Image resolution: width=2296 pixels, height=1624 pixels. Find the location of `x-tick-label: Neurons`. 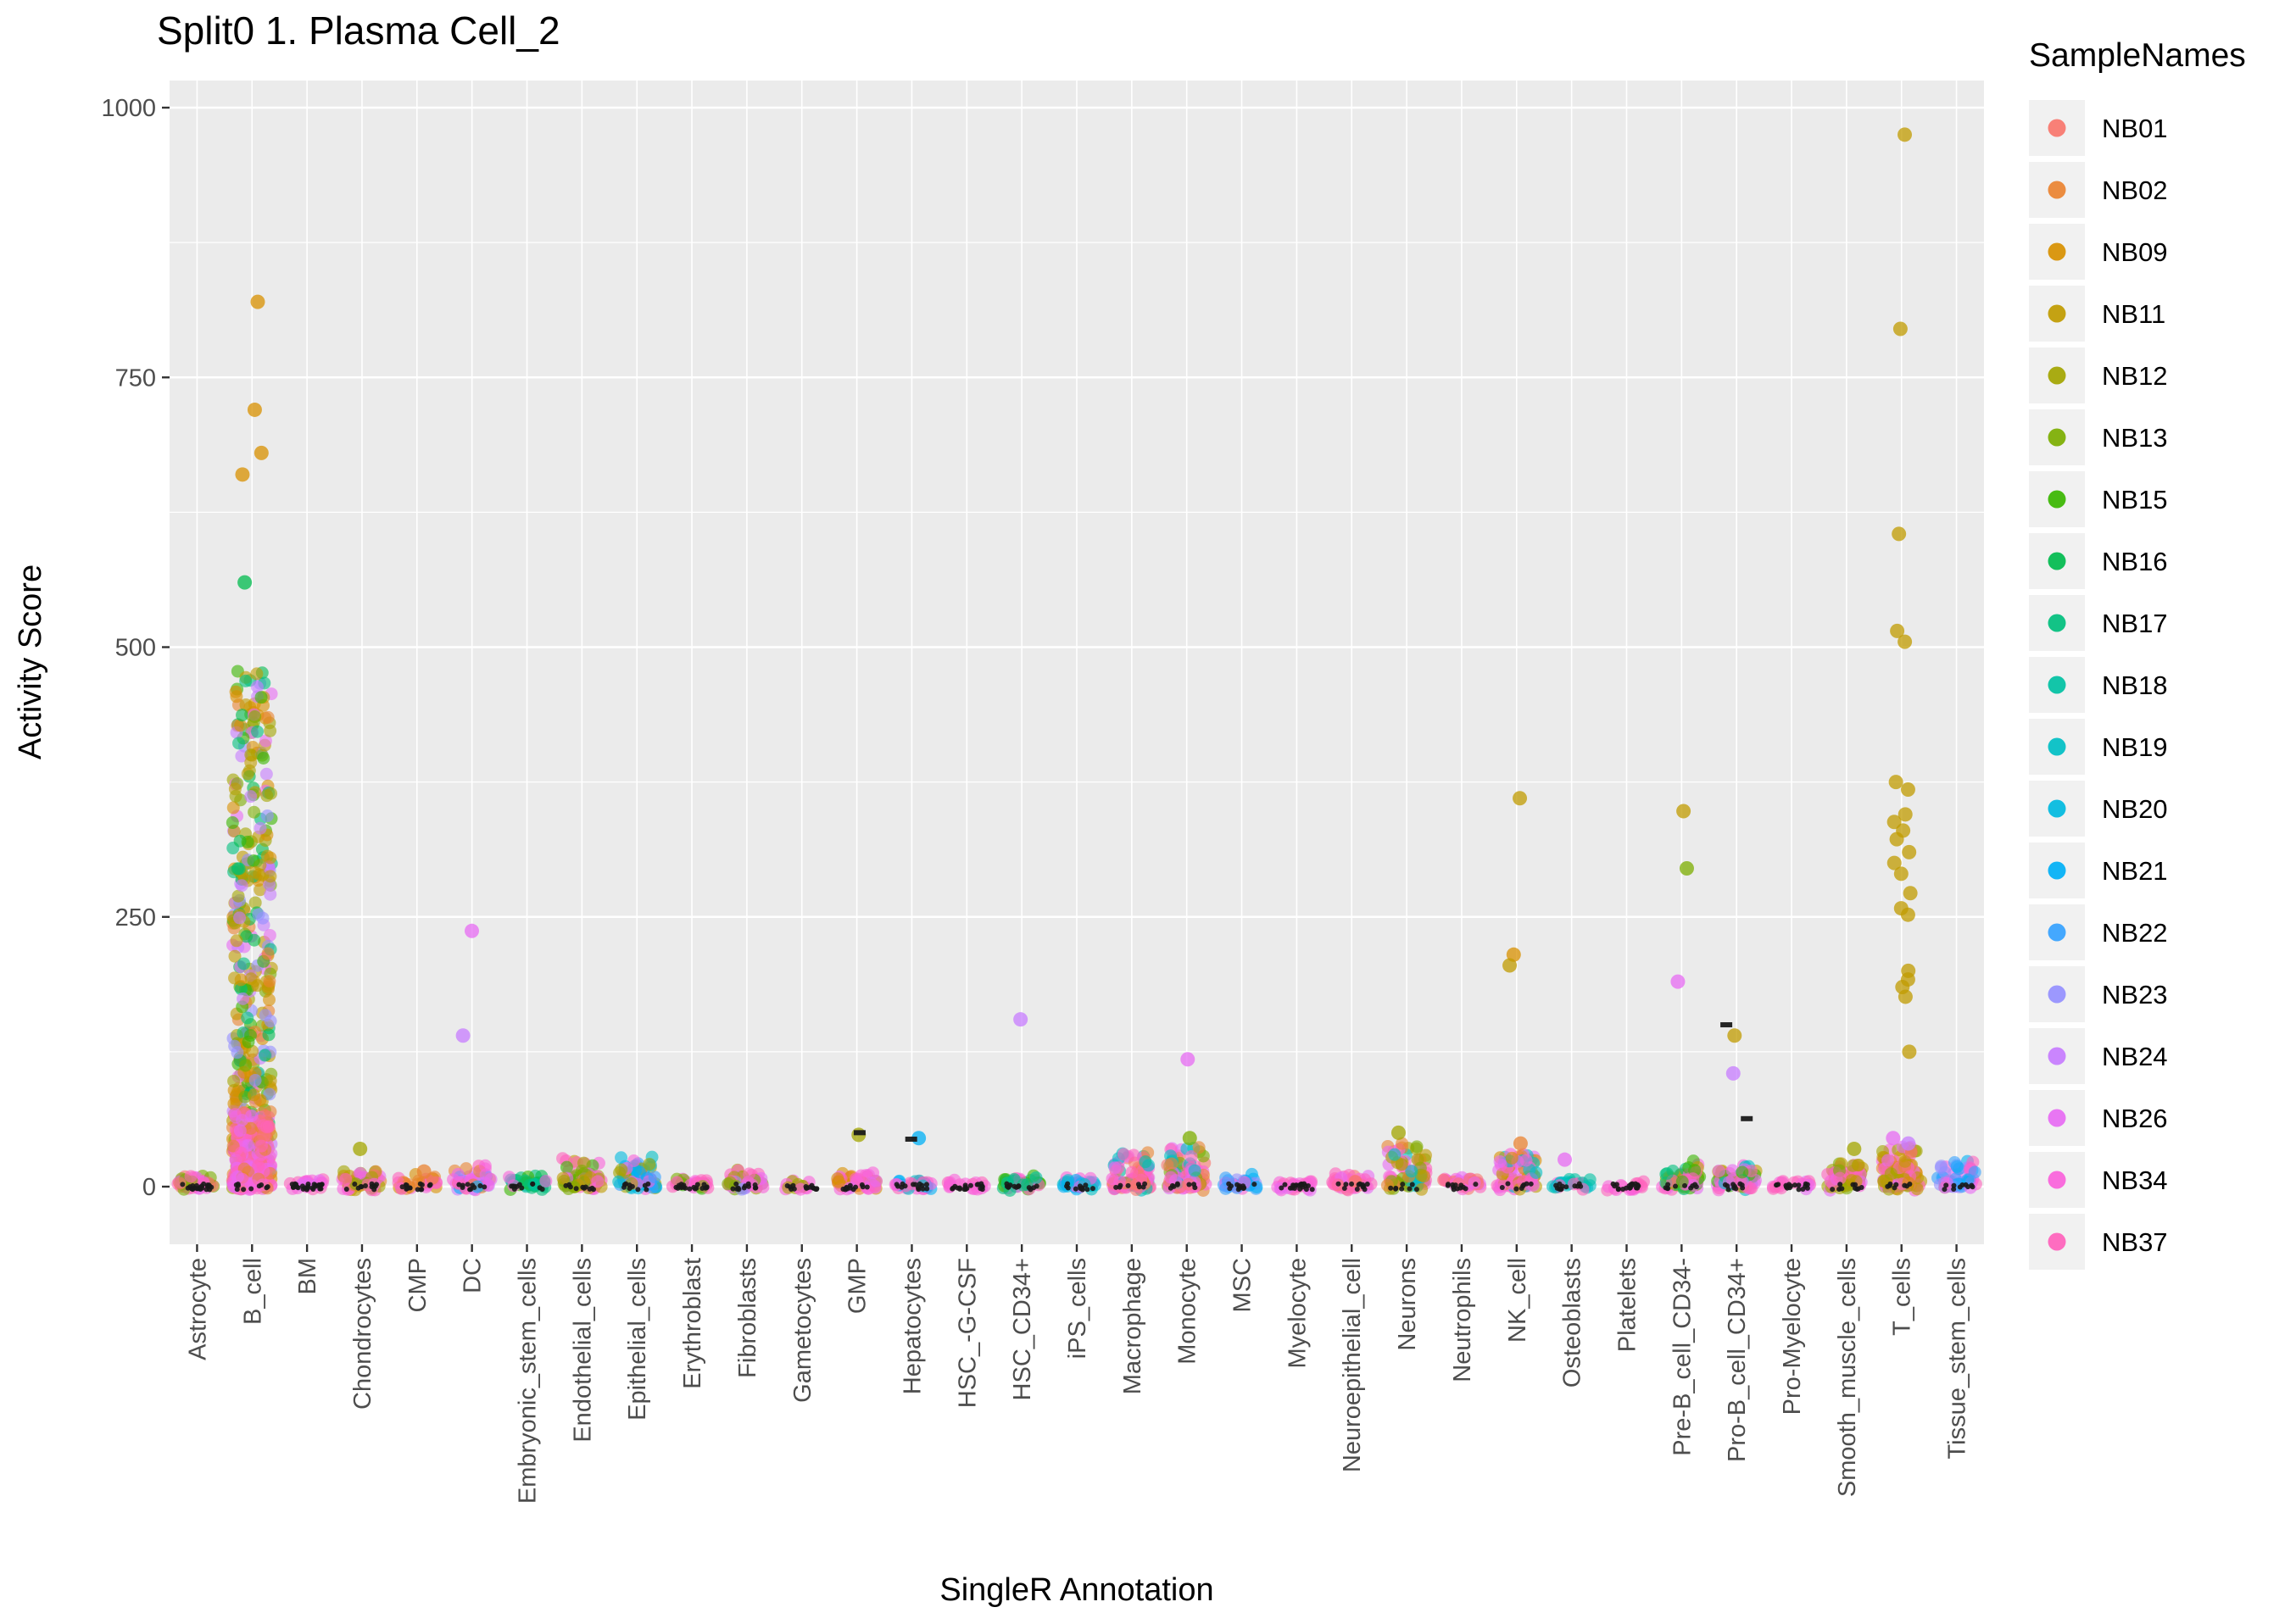

x-tick-label: Neurons is located at coordinates (1407, 1304).